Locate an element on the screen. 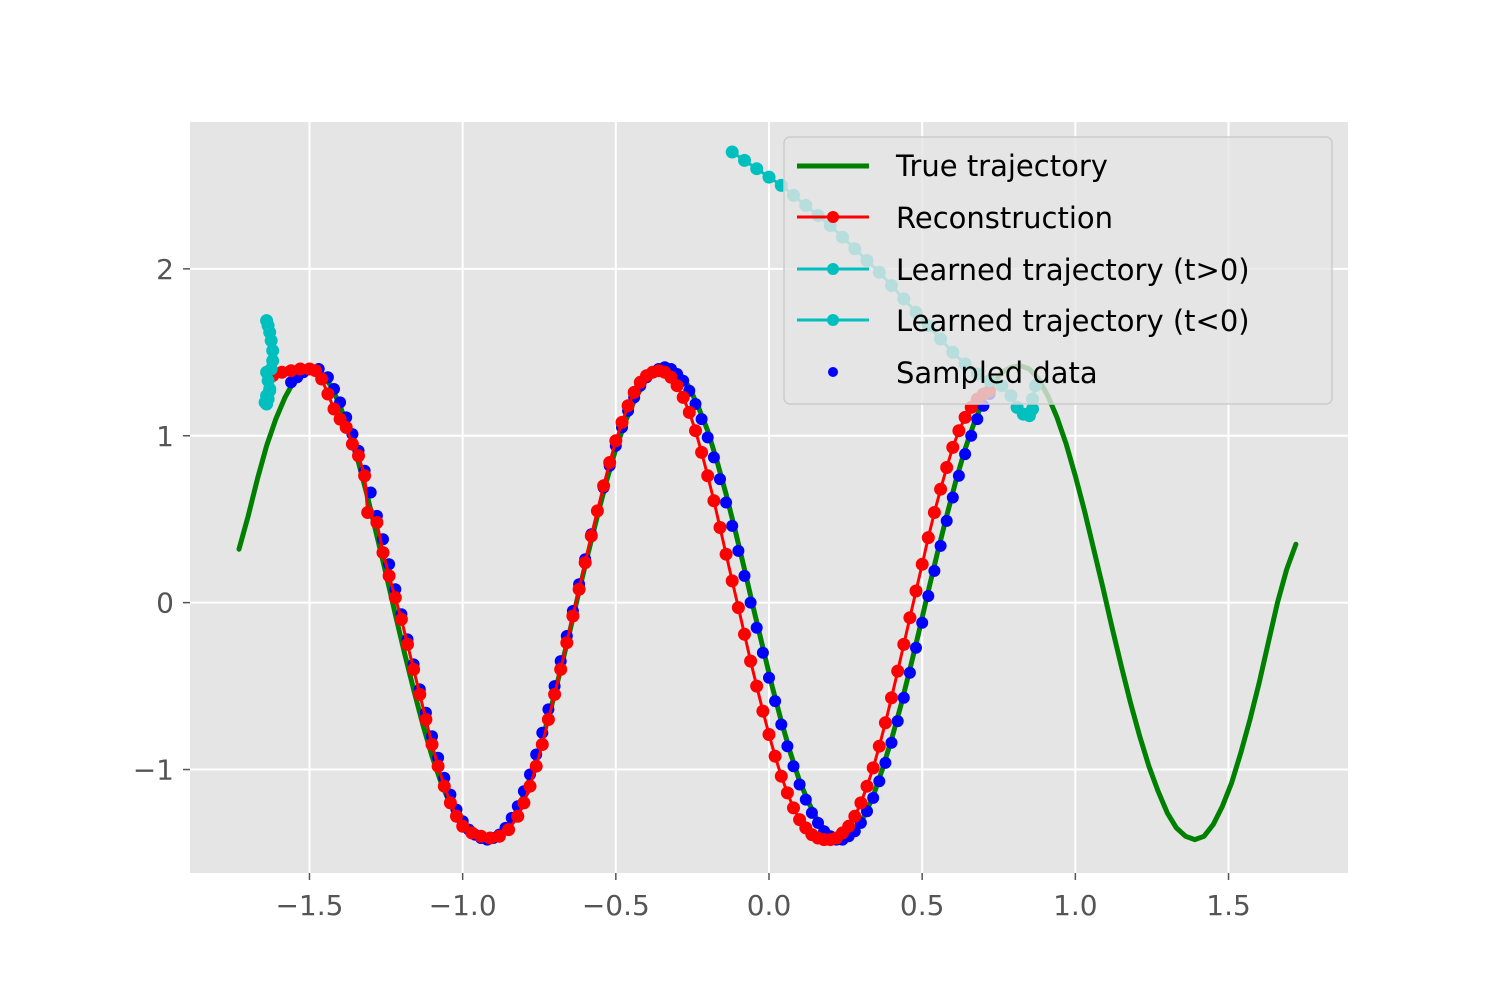  y-tick-label: −1 is located at coordinates (153, 770).